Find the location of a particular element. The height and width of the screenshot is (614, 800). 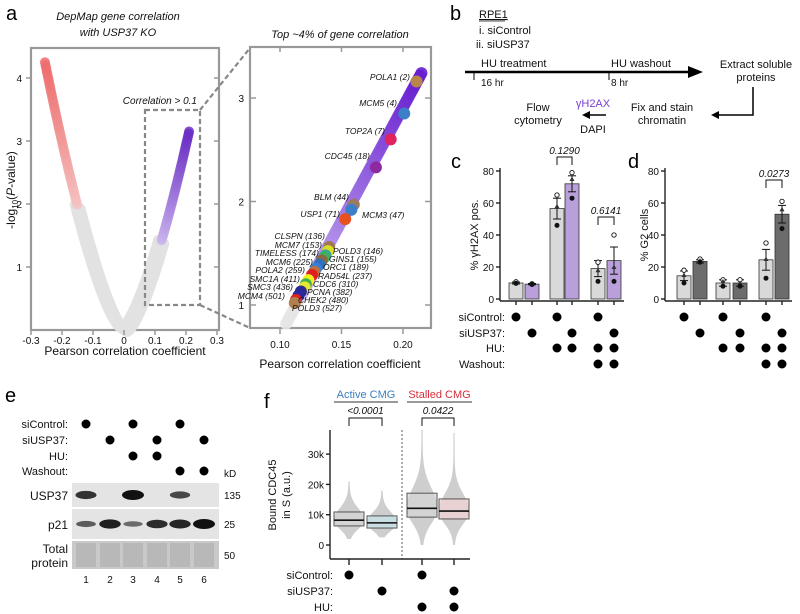

volcano-point-right is located at coordinates (189, 131).